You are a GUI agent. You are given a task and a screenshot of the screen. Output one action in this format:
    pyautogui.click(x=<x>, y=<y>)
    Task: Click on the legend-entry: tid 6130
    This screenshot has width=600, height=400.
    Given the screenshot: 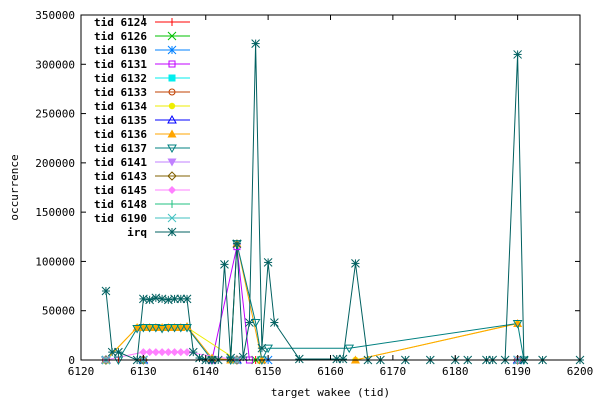 What is the action you would take?
    pyautogui.click(x=142, y=50)
    